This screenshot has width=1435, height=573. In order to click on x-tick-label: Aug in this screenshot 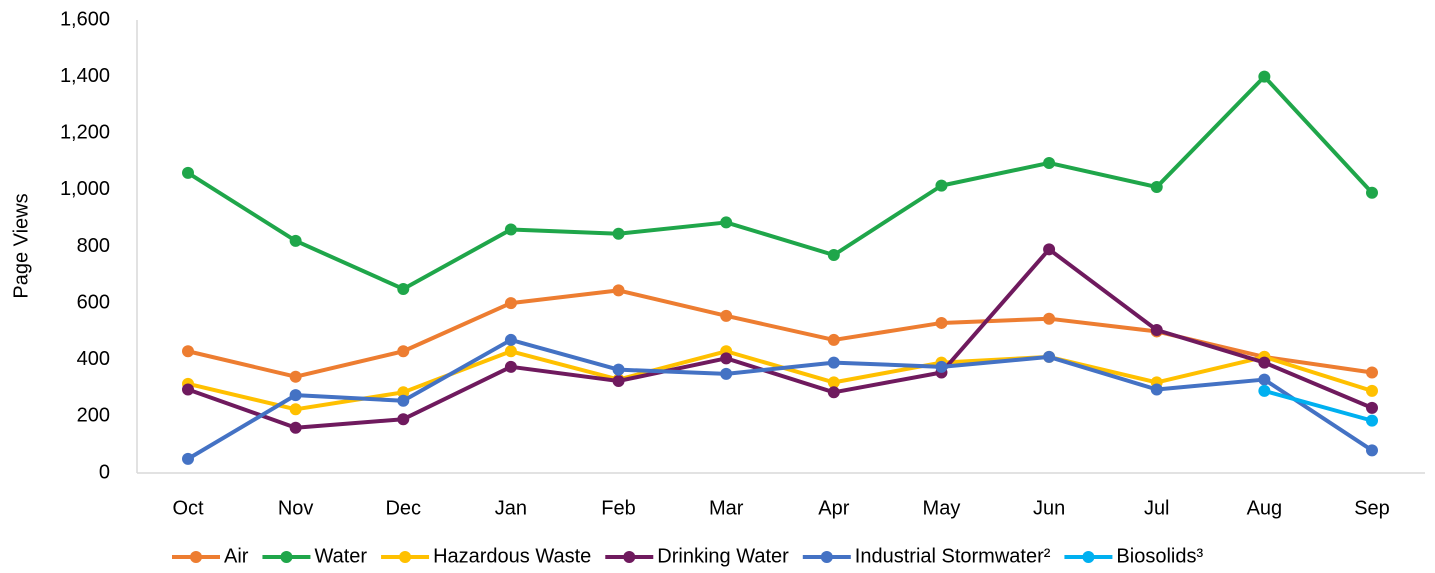, I will do `click(1265, 508)`.